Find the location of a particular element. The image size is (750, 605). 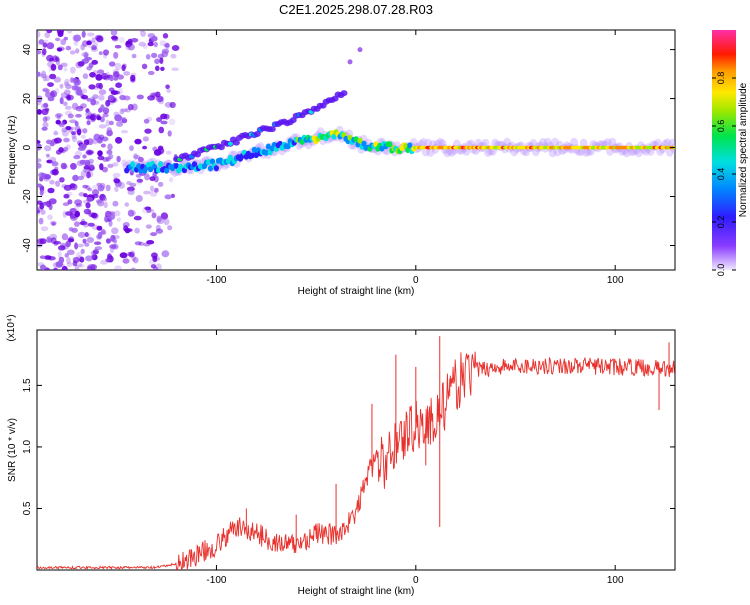

spectrogram-xtick-label: 0 is located at coordinates (416, 280).